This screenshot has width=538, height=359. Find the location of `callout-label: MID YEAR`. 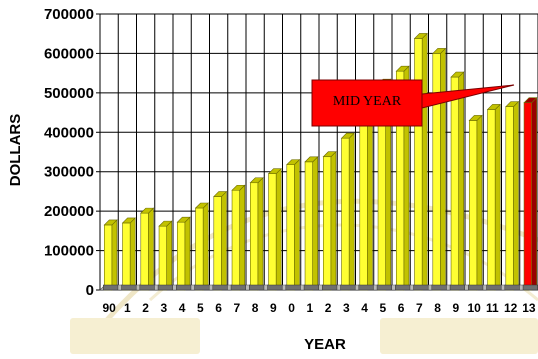

callout-label: MID YEAR is located at coordinates (367, 101).